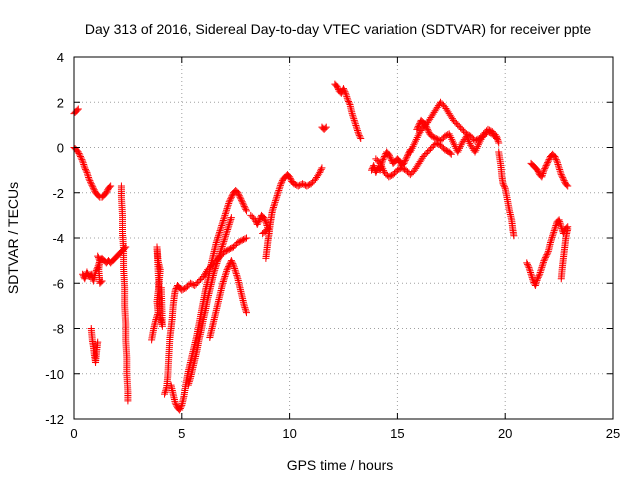 The width and height of the screenshot is (640, 480). What do you see at coordinates (13, 238) in the screenshot?
I see `y-axis-label: SDTVAR / TECUs` at bounding box center [13, 238].